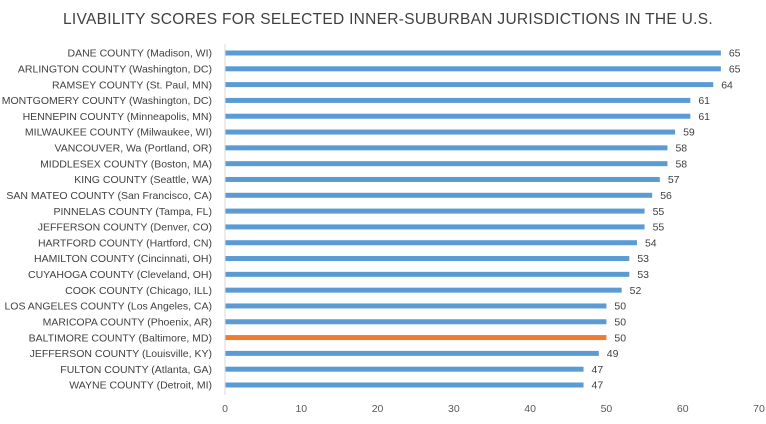  I want to click on category-label: MILWAUKEE COUNTY (Milwaukee, WI), so click(118, 133).